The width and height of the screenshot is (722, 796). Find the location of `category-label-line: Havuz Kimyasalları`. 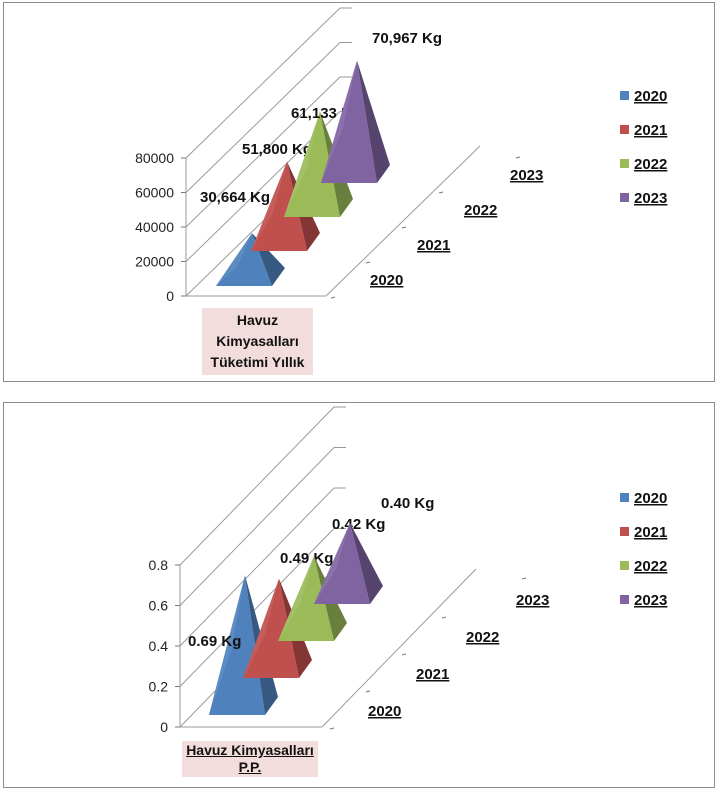

category-label-line: Havuz Kimyasalları is located at coordinates (250, 750).